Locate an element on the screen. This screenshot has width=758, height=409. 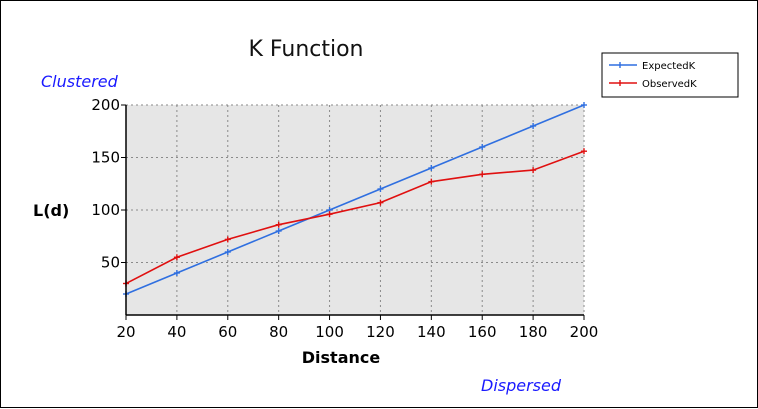
x-tick-label: 20 is located at coordinates (125, 332).